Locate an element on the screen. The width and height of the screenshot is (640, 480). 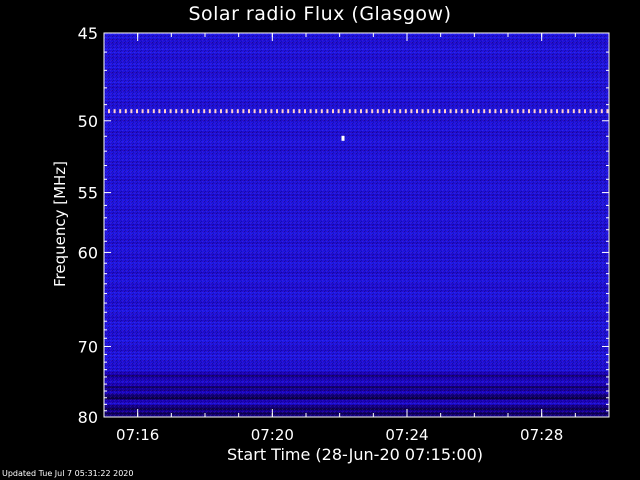
burst-spot is located at coordinates (343, 138).